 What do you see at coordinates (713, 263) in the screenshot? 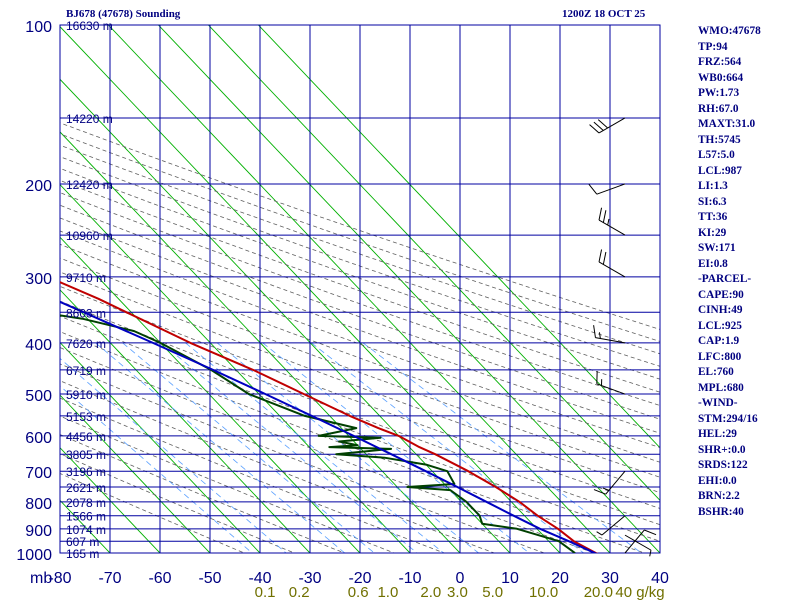
I see `stat-item: EI:0.8` at bounding box center [713, 263].